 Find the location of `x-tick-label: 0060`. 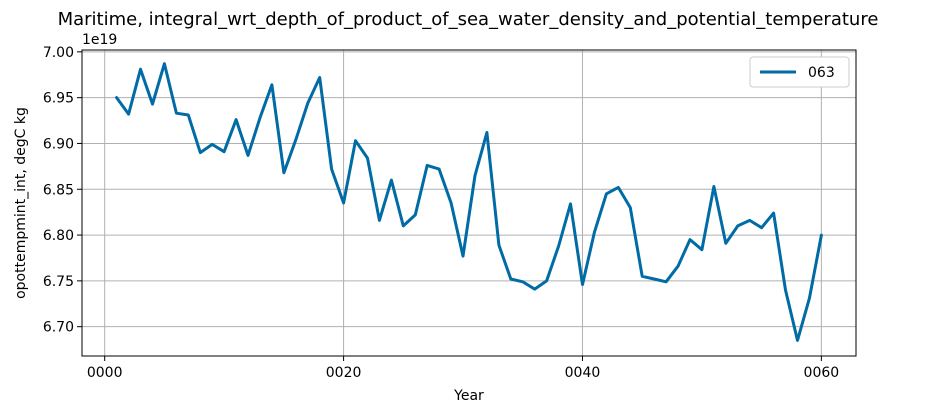

x-tick-label: 0060 is located at coordinates (822, 373).